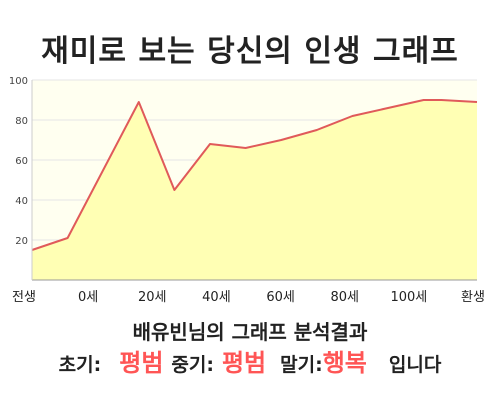 This screenshot has height=400, width=500. Describe the element at coordinates (280, 297) in the screenshot. I see `x-tick-label-4: 60세` at that location.